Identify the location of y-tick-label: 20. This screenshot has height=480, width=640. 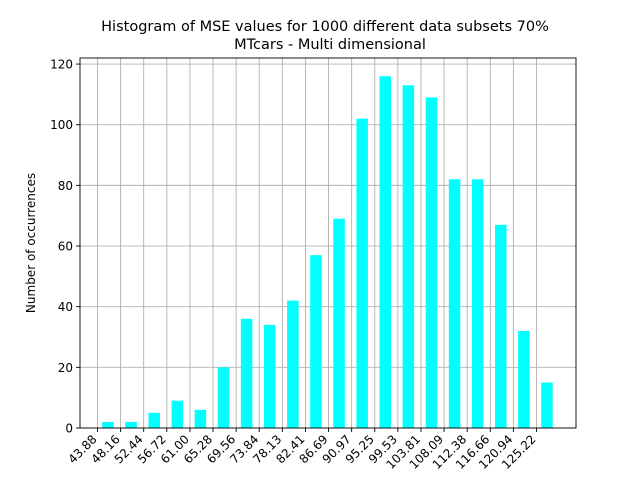
(65, 368).